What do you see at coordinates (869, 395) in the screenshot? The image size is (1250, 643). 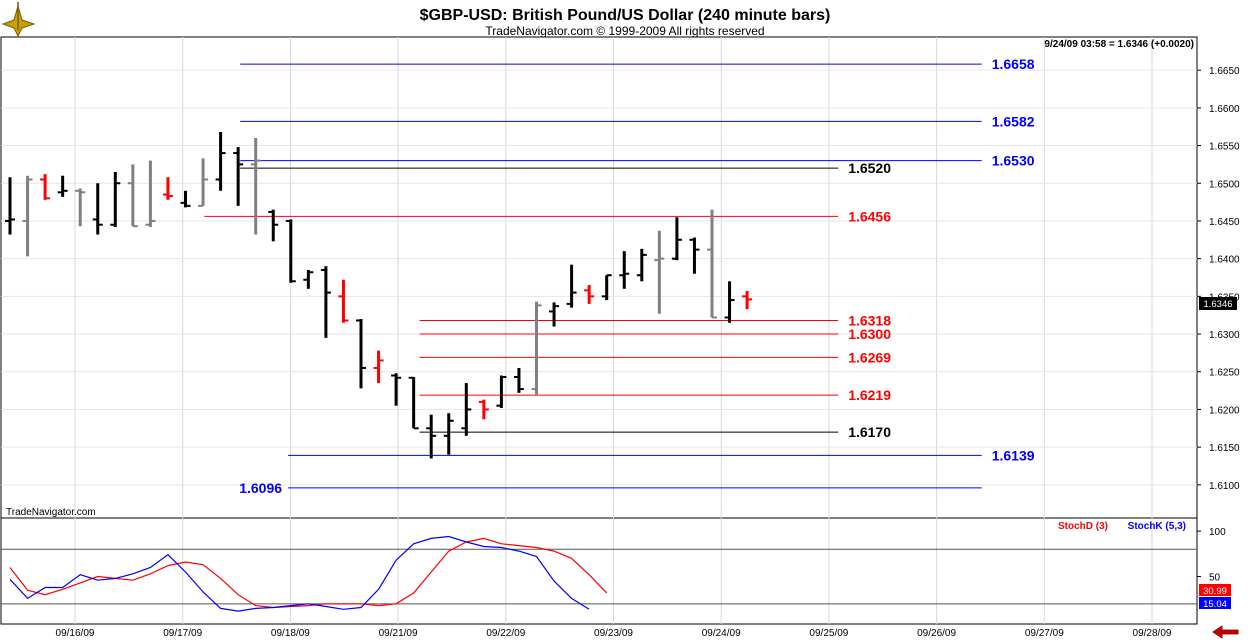 I see `level-label: 1.6219` at bounding box center [869, 395].